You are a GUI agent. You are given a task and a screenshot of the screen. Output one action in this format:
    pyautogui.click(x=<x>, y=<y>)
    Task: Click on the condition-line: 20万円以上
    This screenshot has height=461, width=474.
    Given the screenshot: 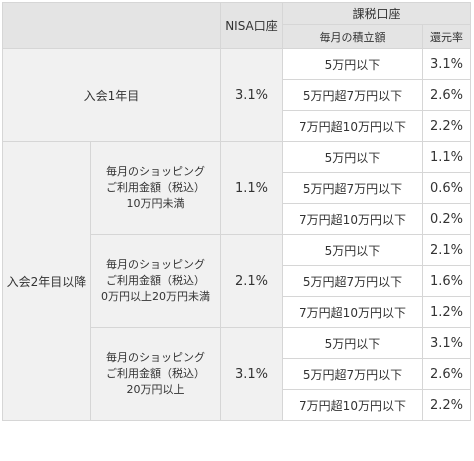 What is the action you would take?
    pyautogui.click(x=155, y=389)
    